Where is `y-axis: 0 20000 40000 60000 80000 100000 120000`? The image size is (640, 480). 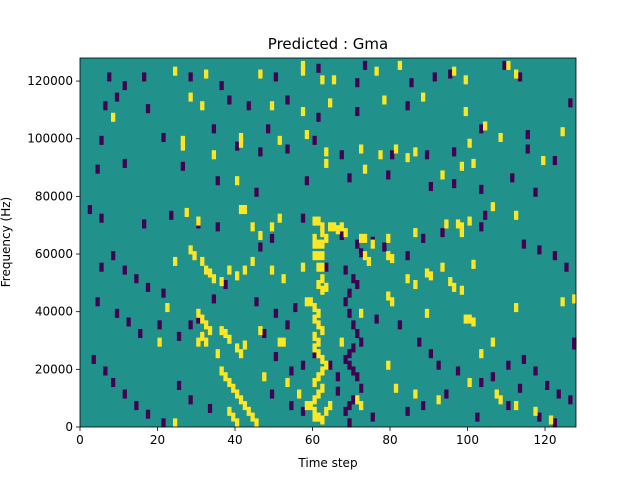 y-axis: 0 20000 40000 60000 80000 100000 120000 is located at coordinates (53, 254).